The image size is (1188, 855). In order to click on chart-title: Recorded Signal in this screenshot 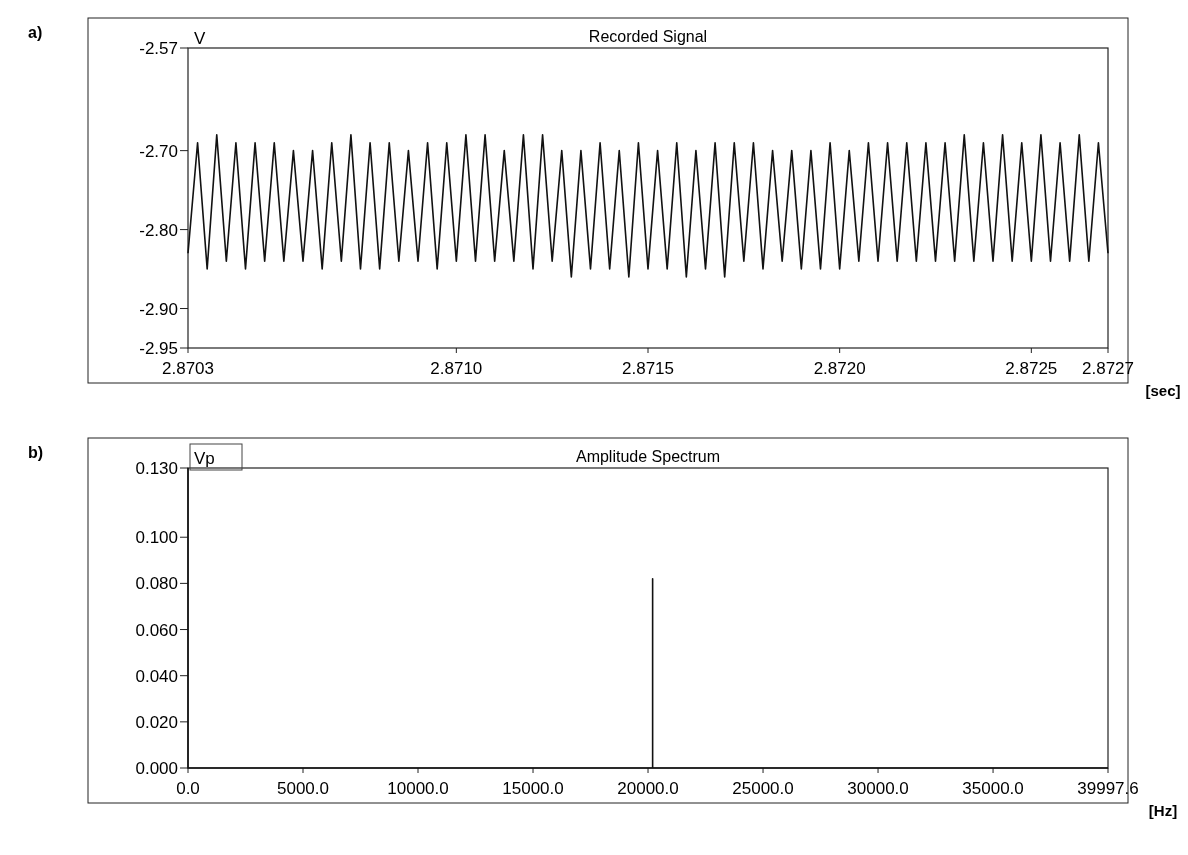, I will do `click(648, 36)`.